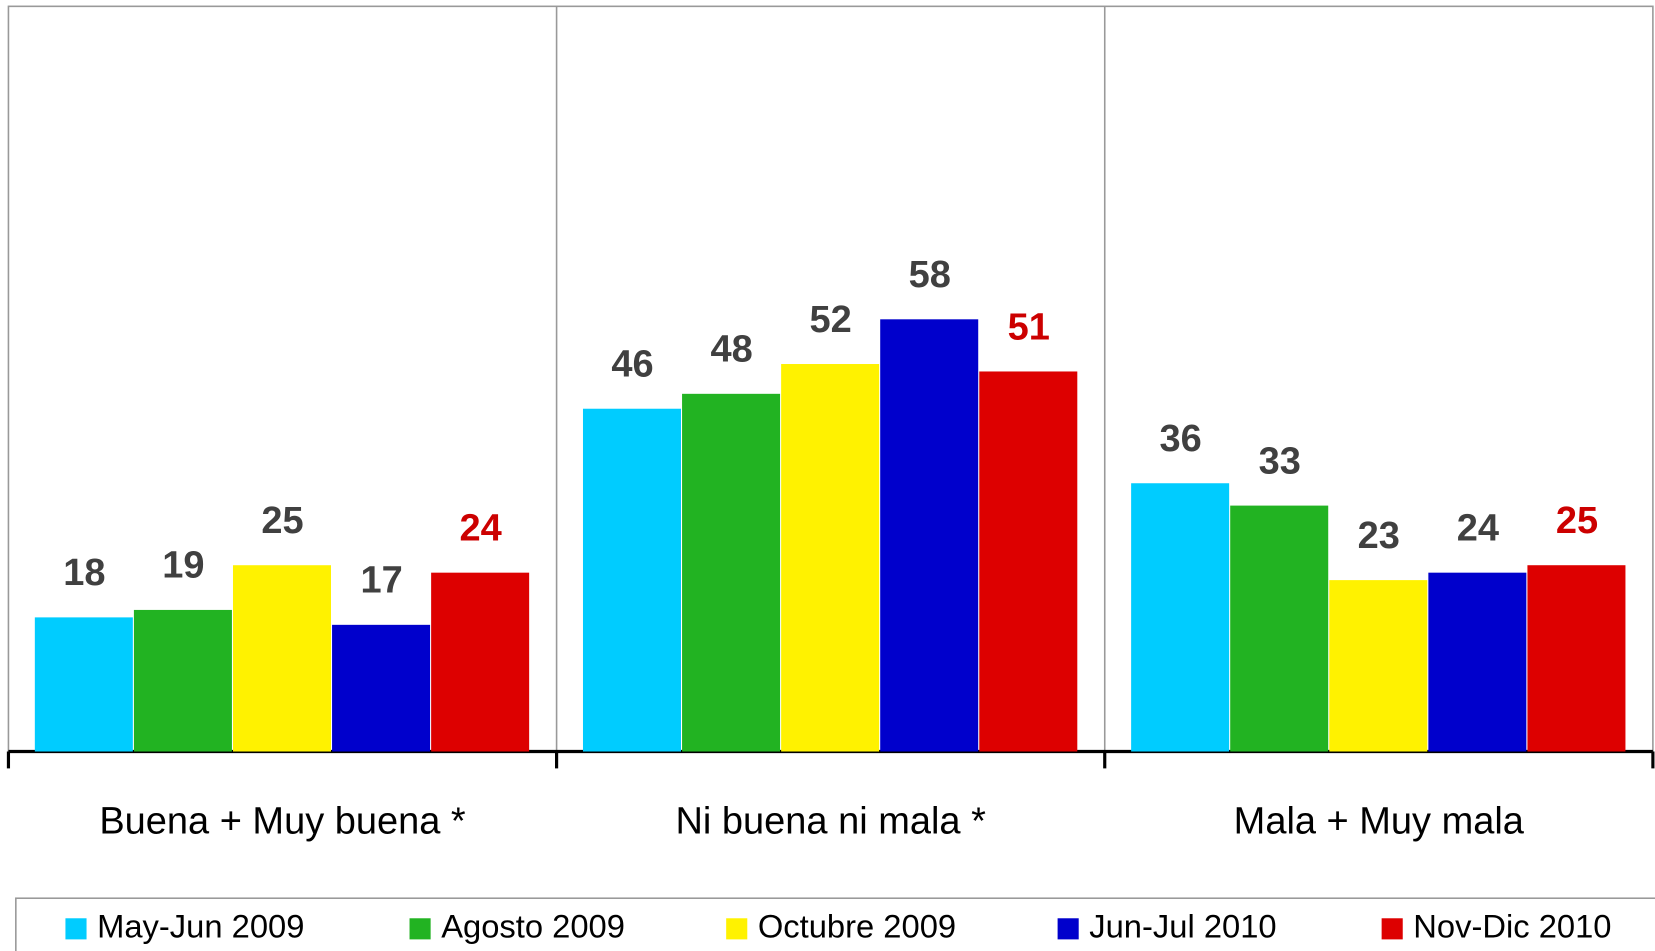  Describe the element at coordinates (533, 925) in the screenshot. I see `legend-label: Agosto 2009` at that location.